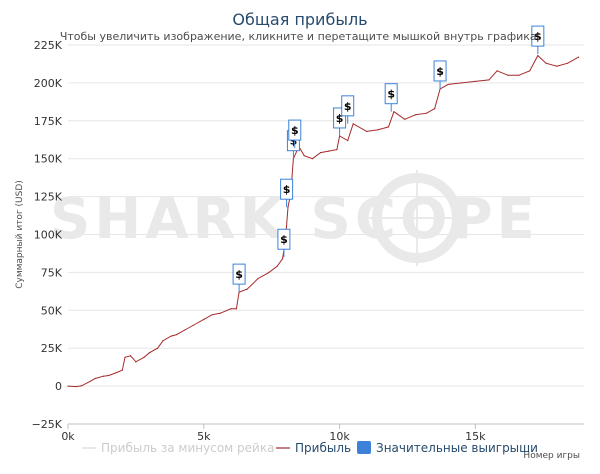 This screenshot has height=474, width=600. Describe the element at coordinates (48, 83) in the screenshot. I see `y-tick-label: 200K` at that location.